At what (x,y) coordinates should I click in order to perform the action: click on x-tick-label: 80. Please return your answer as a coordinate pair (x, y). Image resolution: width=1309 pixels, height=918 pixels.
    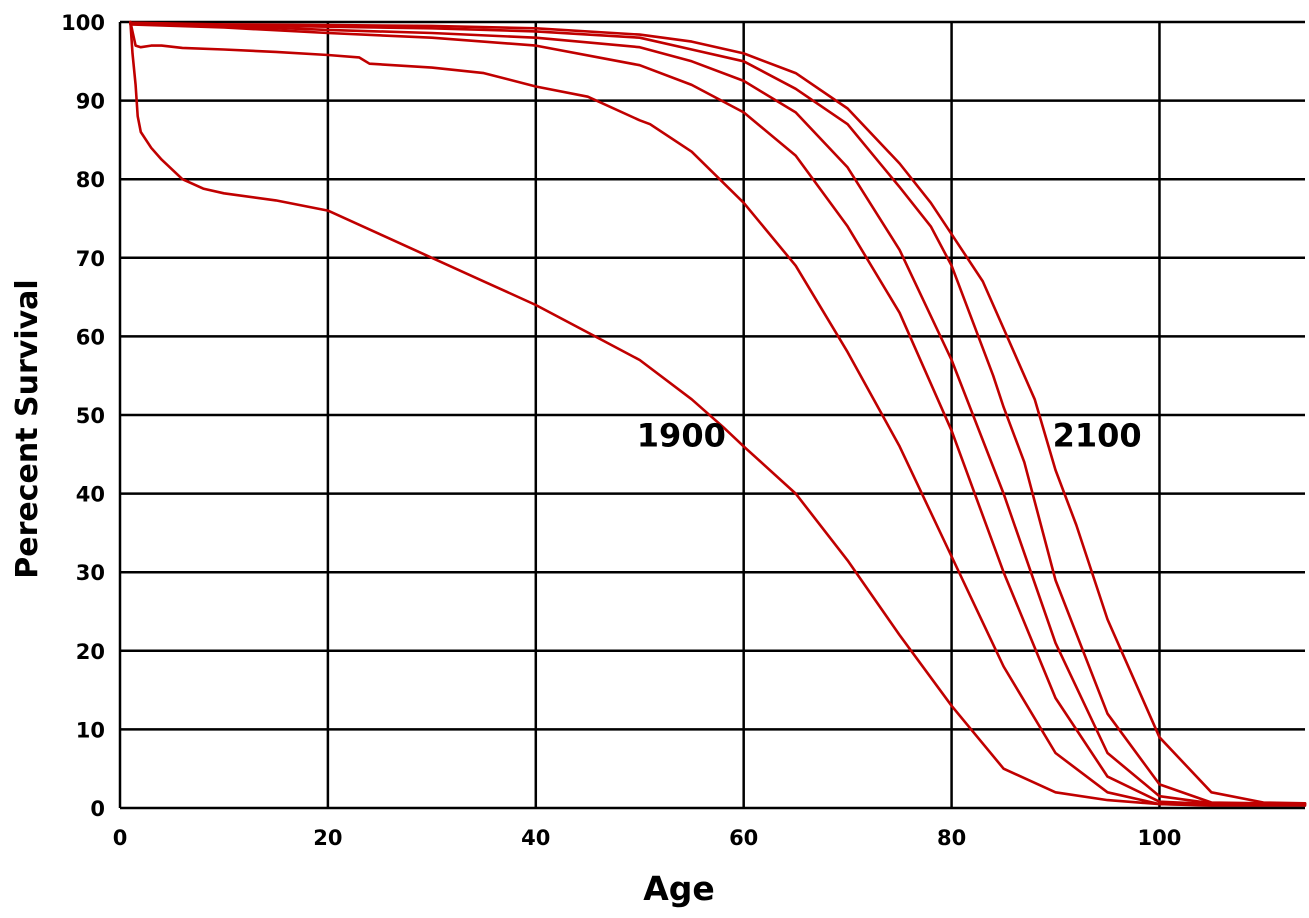
    Looking at the image, I should click on (951, 838).